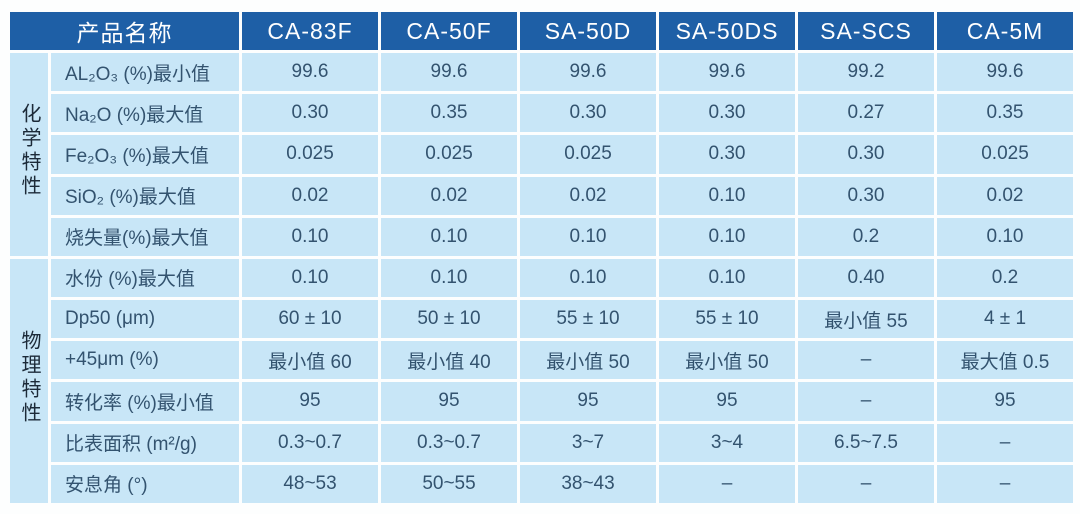 Image resolution: width=1080 pixels, height=514 pixels. I want to click on product-column-header: SA-SCS, so click(866, 31).